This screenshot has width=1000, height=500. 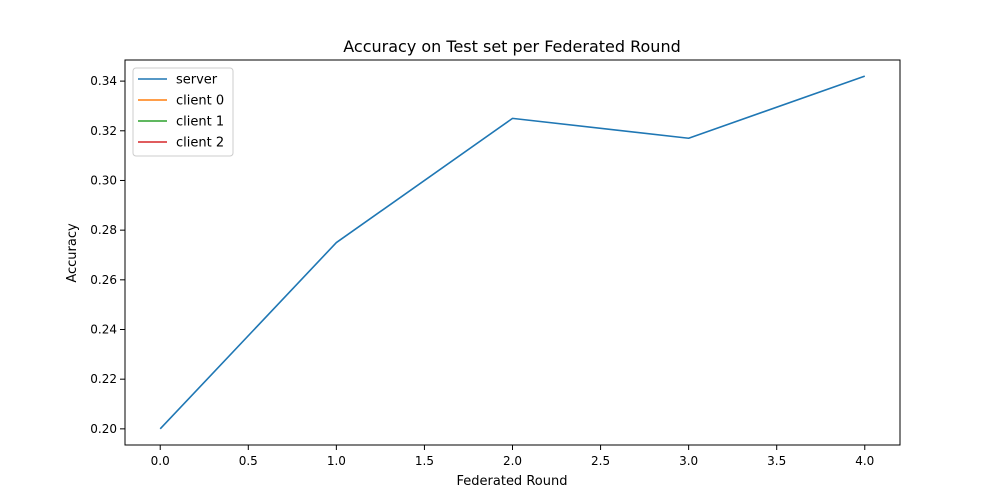 I want to click on x-tick-label: 3.0, so click(x=688, y=461).